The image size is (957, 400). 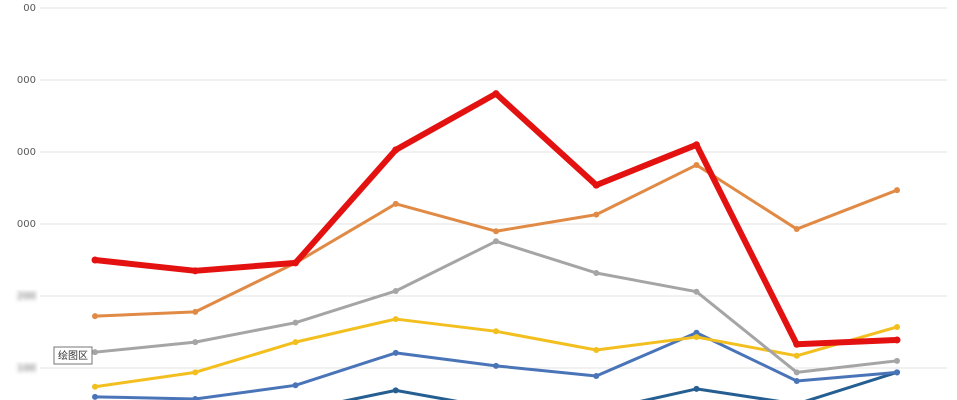 I want to click on y-tick-label: 200, so click(x=26, y=296).